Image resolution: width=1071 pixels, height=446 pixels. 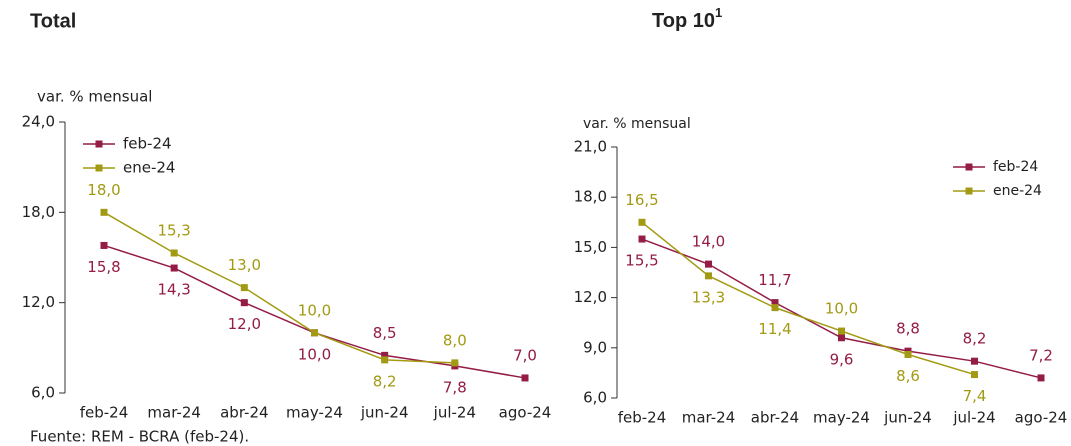 What do you see at coordinates (975, 396) in the screenshot?
I see `value-label: 7,4` at bounding box center [975, 396].